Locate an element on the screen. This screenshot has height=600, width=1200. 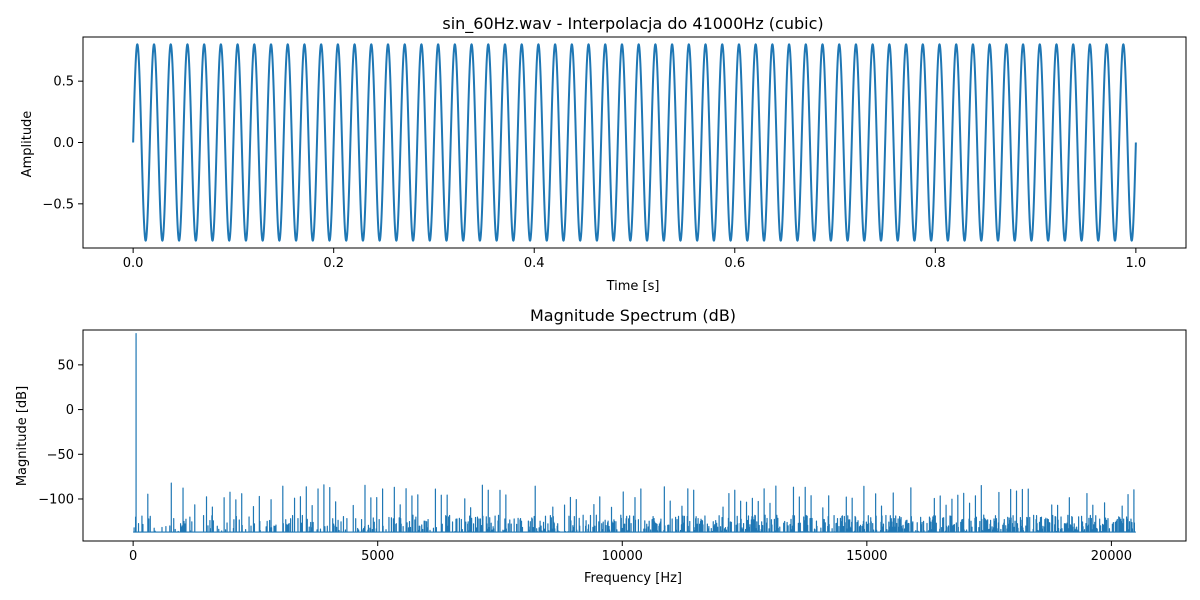
spectrum-chart-ytick-label: −100 is located at coordinates (56, 499).